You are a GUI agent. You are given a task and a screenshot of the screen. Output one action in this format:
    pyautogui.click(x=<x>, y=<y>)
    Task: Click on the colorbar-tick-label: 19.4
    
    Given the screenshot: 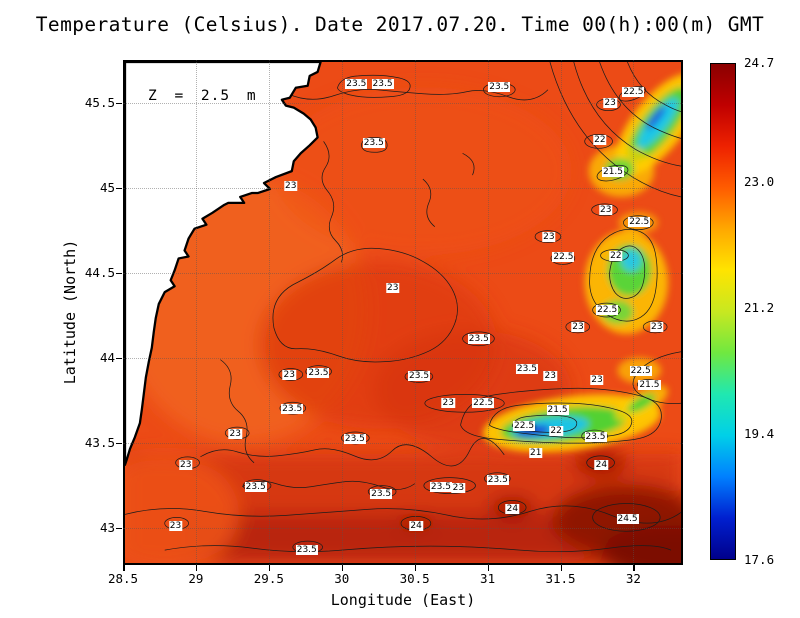 What is the action you would take?
    pyautogui.click(x=759, y=433)
    